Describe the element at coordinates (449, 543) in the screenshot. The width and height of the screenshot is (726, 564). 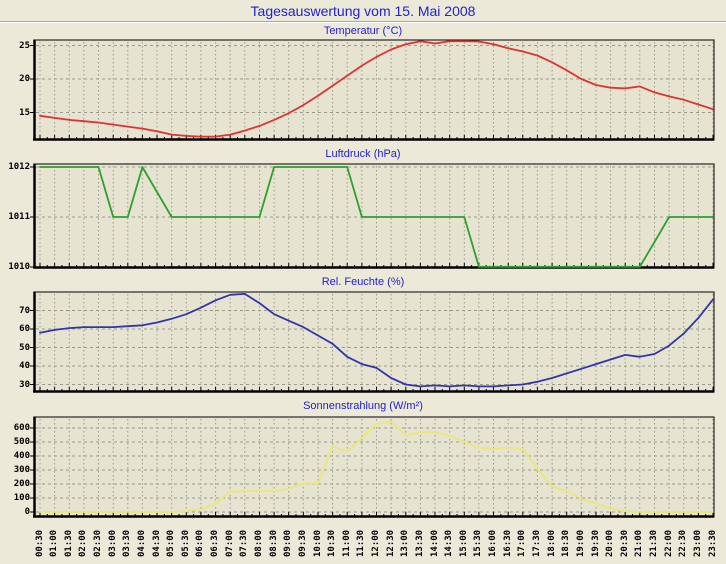
I see `x-tick-label: 14:30` at that location.